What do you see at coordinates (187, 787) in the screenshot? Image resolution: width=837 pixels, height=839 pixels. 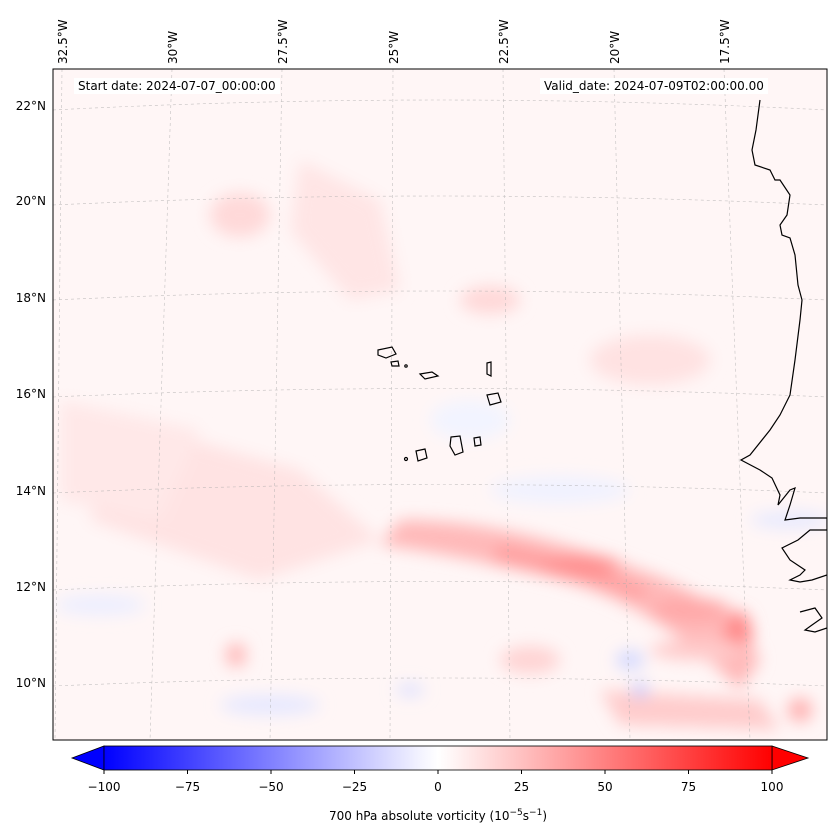 I see `colorbar-tick-label: −75` at bounding box center [187, 787].